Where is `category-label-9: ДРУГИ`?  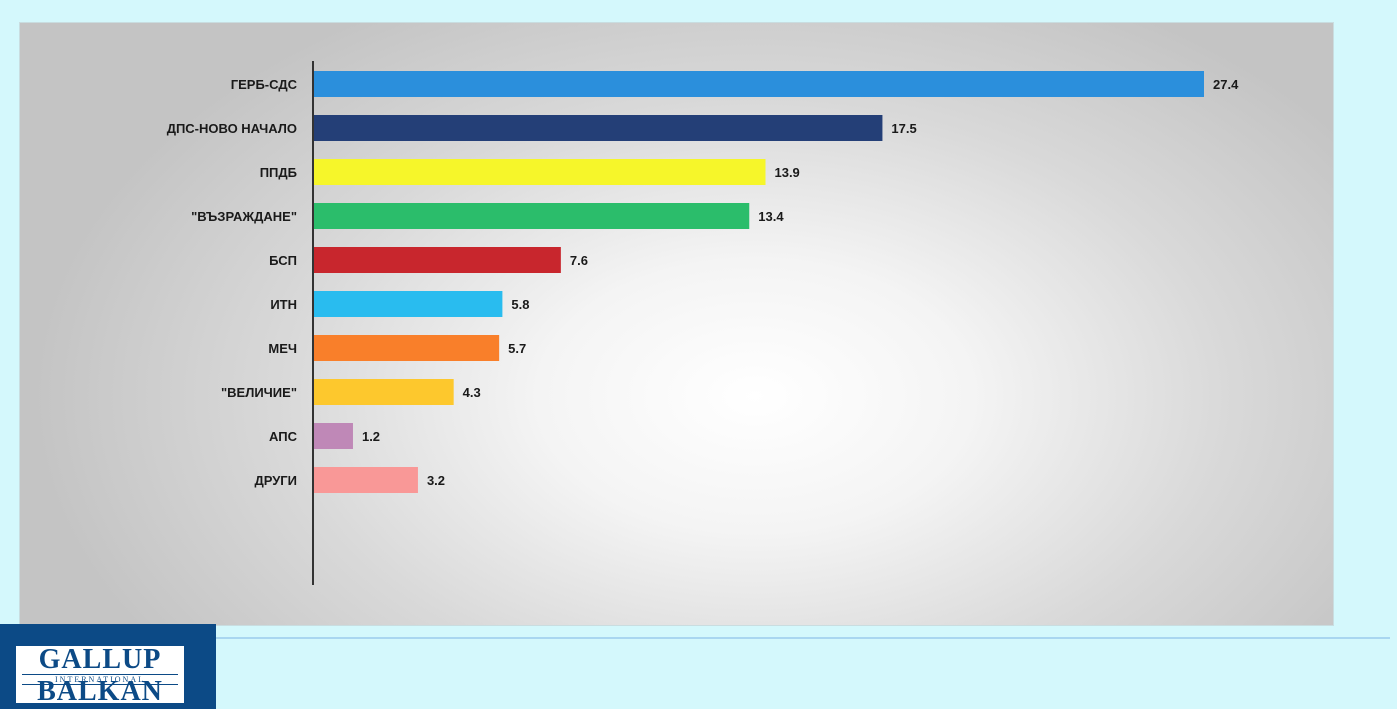 category-label-9: ДРУГИ is located at coordinates (275, 480).